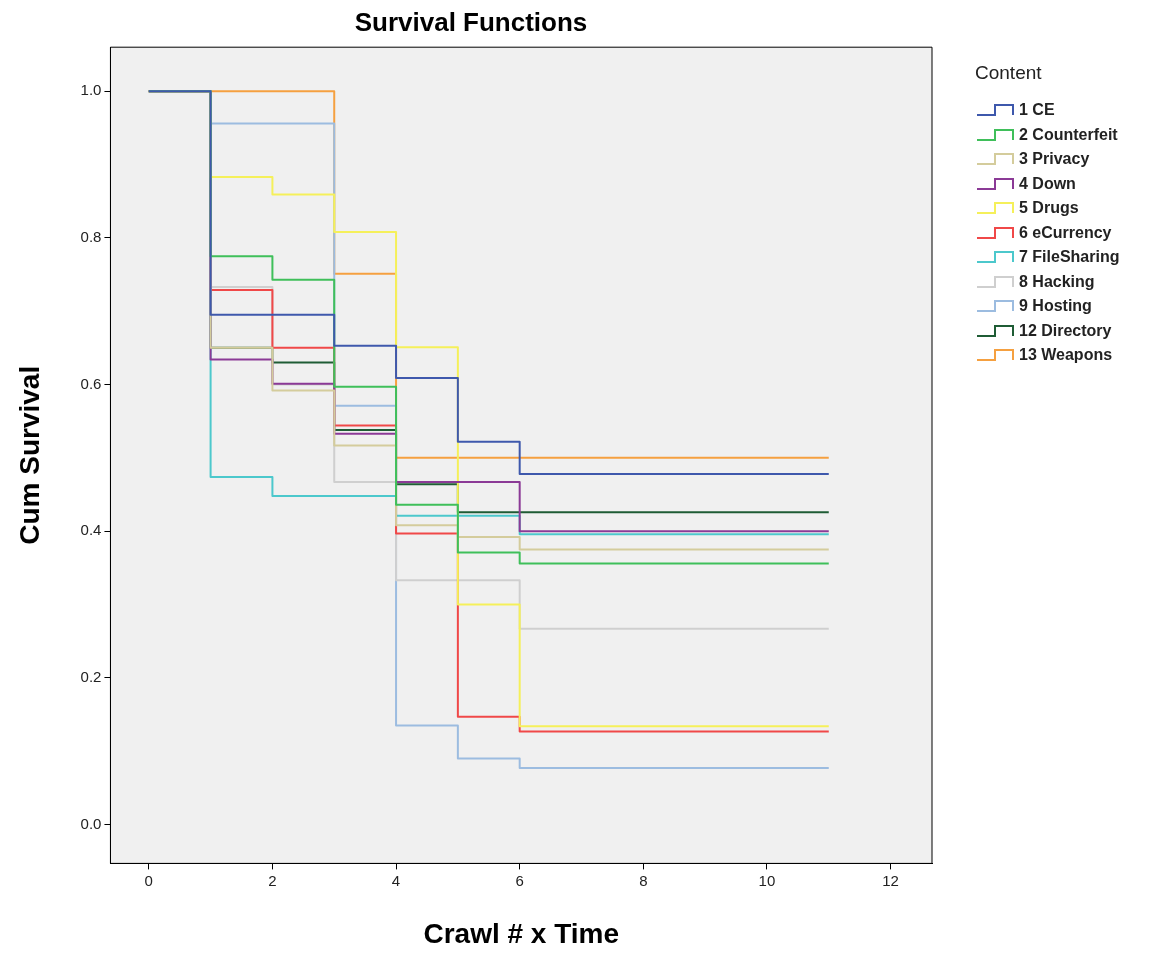  I want to click on legend-title: Content, so click(1009, 73).